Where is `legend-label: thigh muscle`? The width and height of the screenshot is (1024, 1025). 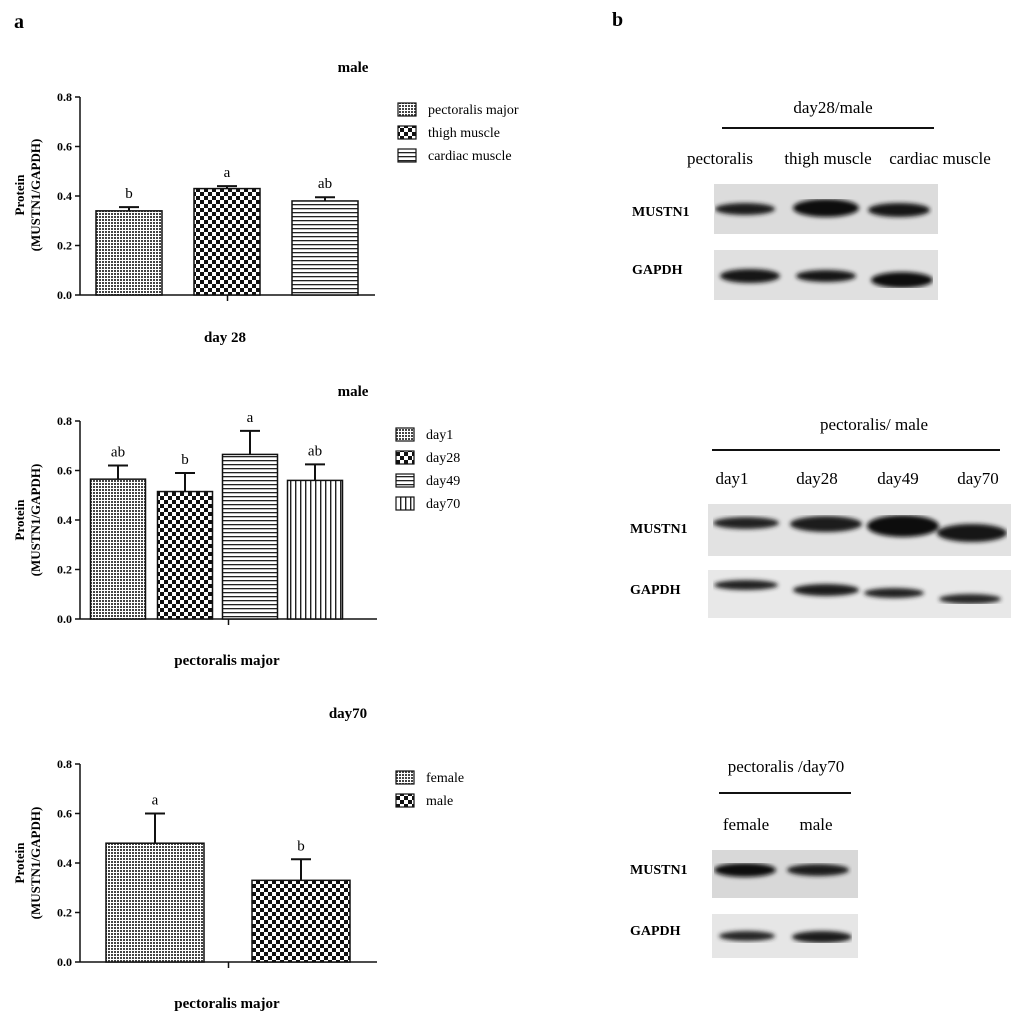 legend-label: thigh muscle is located at coordinates (464, 133).